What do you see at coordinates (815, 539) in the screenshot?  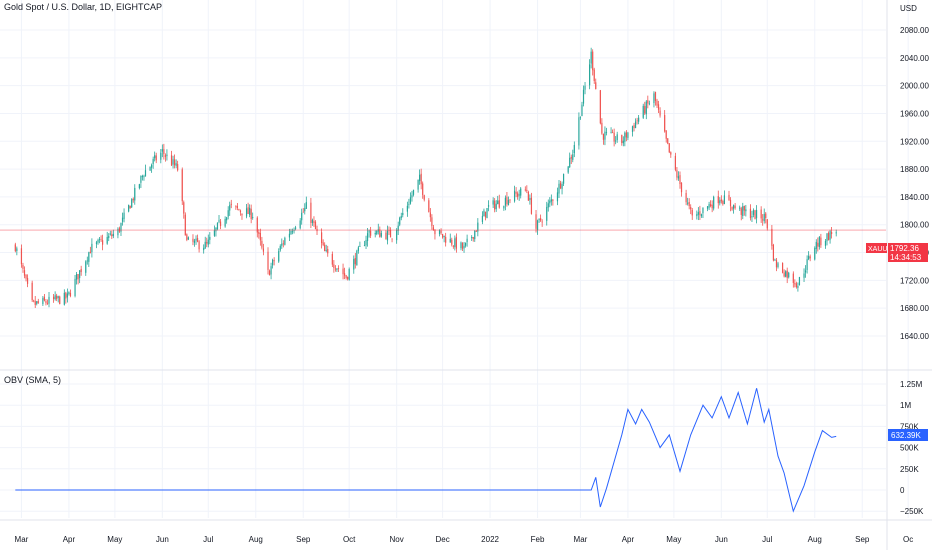 I see `time-tick-label: Aug` at bounding box center [815, 539].